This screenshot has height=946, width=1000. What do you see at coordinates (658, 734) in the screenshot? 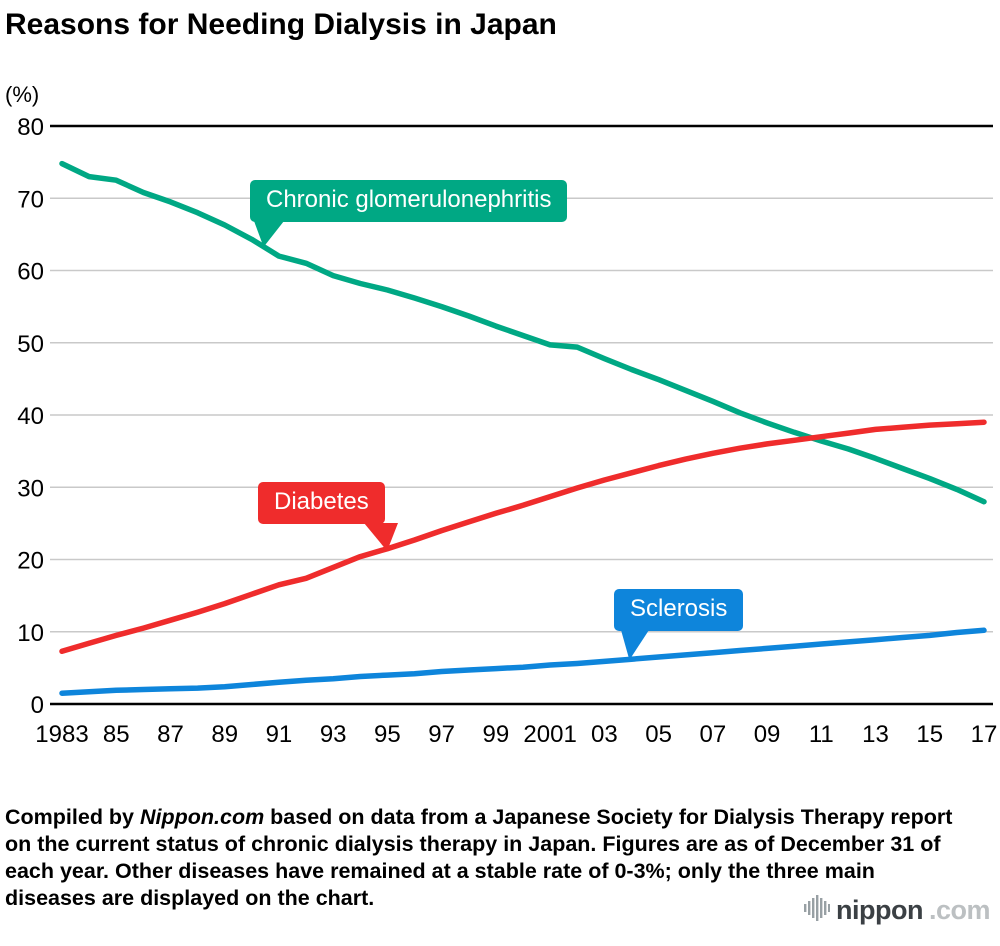
I see `svg-text: 05` at bounding box center [658, 734].